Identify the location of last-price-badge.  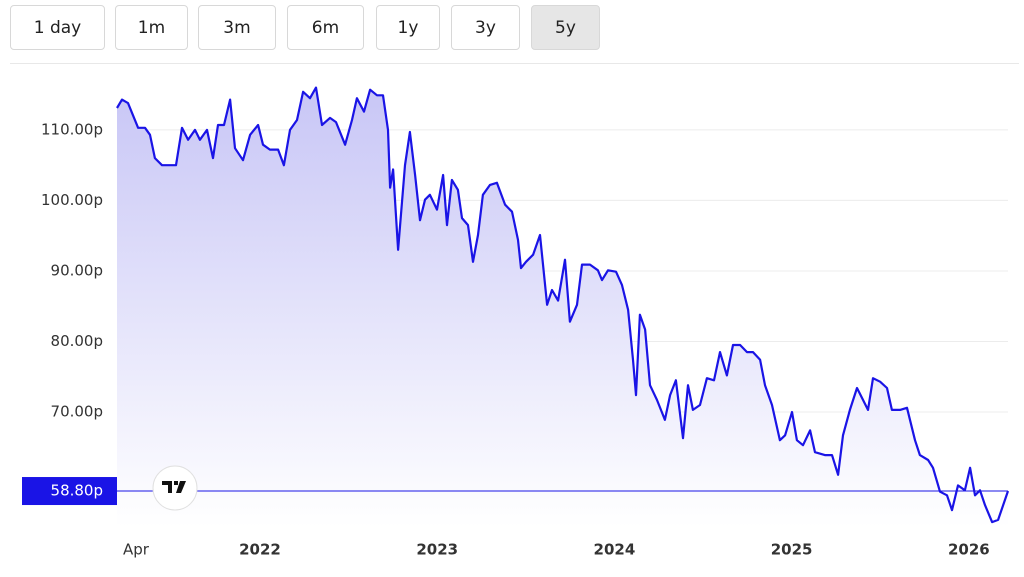
(69, 491).